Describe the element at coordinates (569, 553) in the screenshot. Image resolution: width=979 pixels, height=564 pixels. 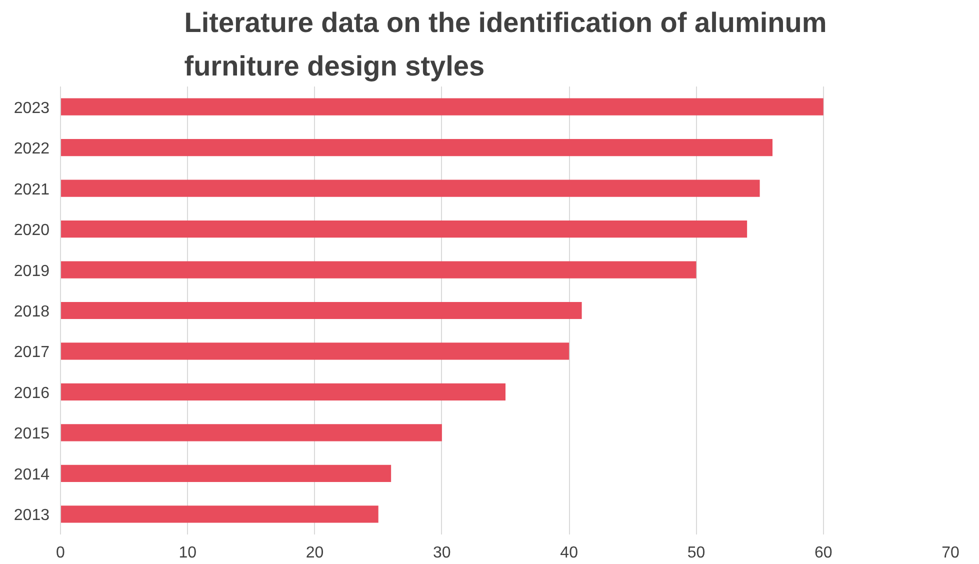
I see `x-tick-label: 40` at that location.